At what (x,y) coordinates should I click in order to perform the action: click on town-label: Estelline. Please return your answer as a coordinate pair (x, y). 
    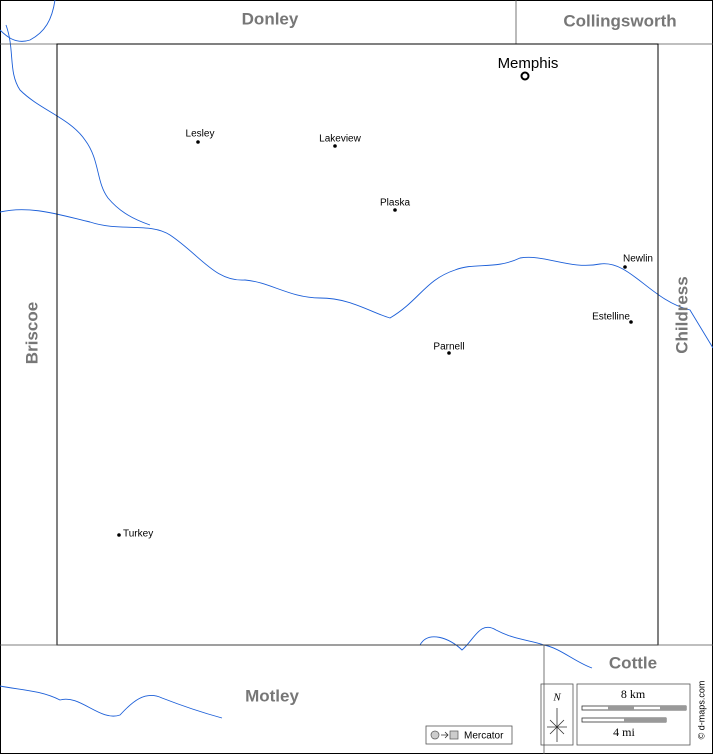
    Looking at the image, I should click on (611, 317).